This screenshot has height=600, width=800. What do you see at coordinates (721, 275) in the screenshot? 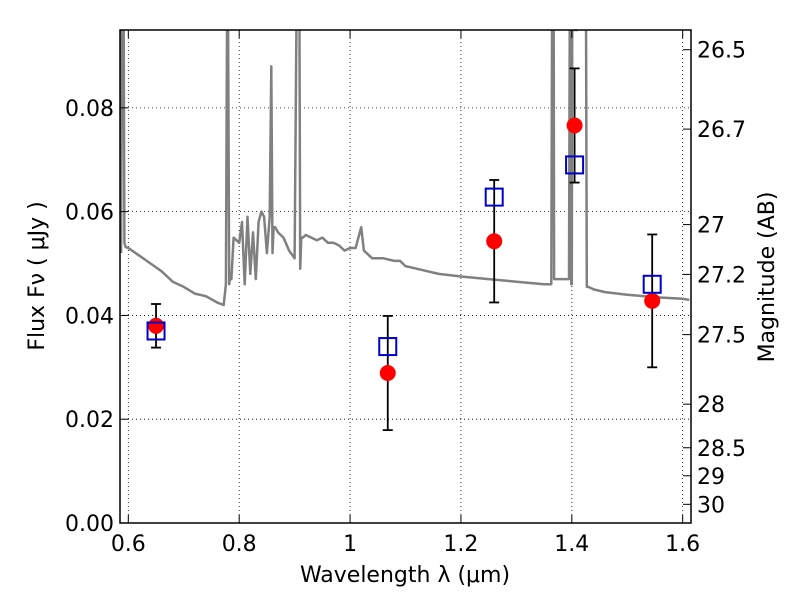
I see `y2-tick-label: 27.2` at bounding box center [721, 275].